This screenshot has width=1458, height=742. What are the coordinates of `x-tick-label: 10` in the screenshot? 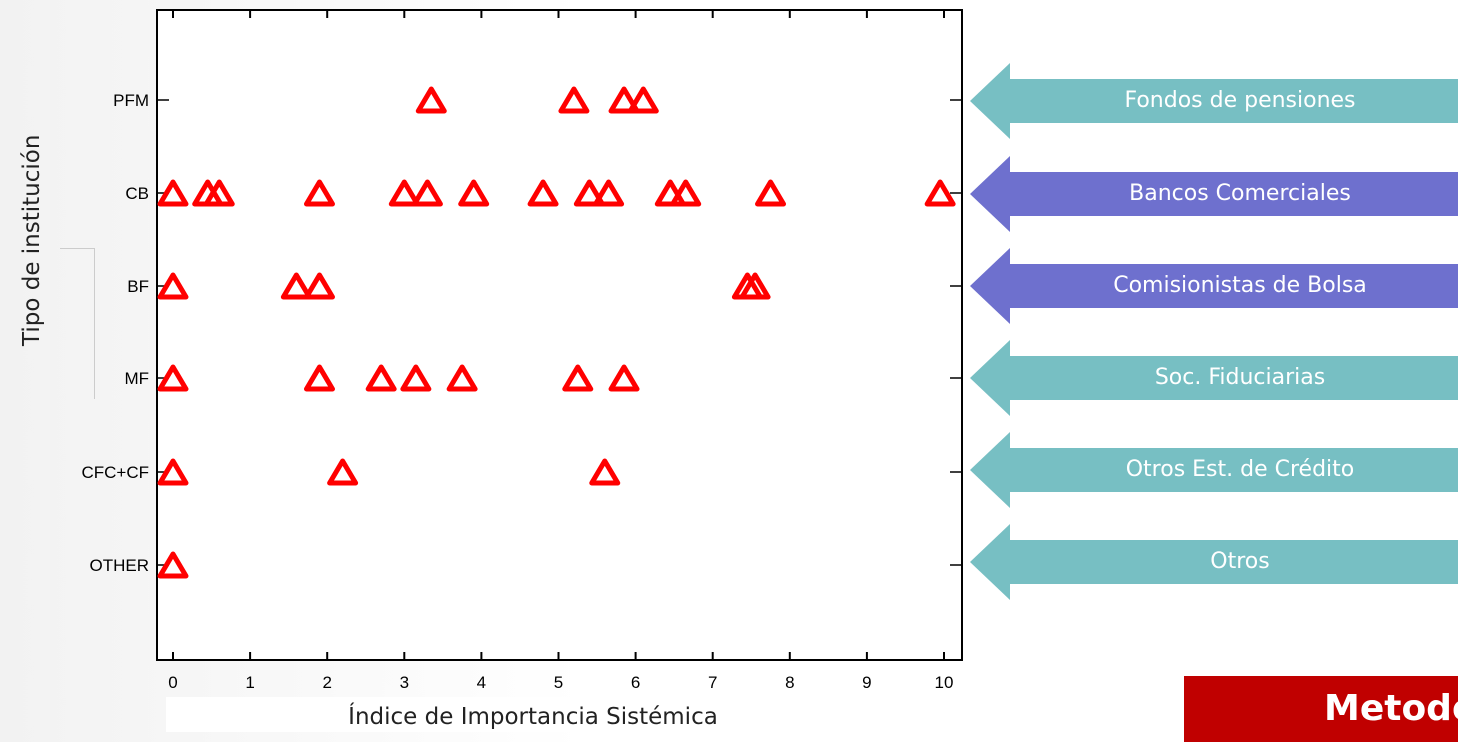 It's located at (944, 682).